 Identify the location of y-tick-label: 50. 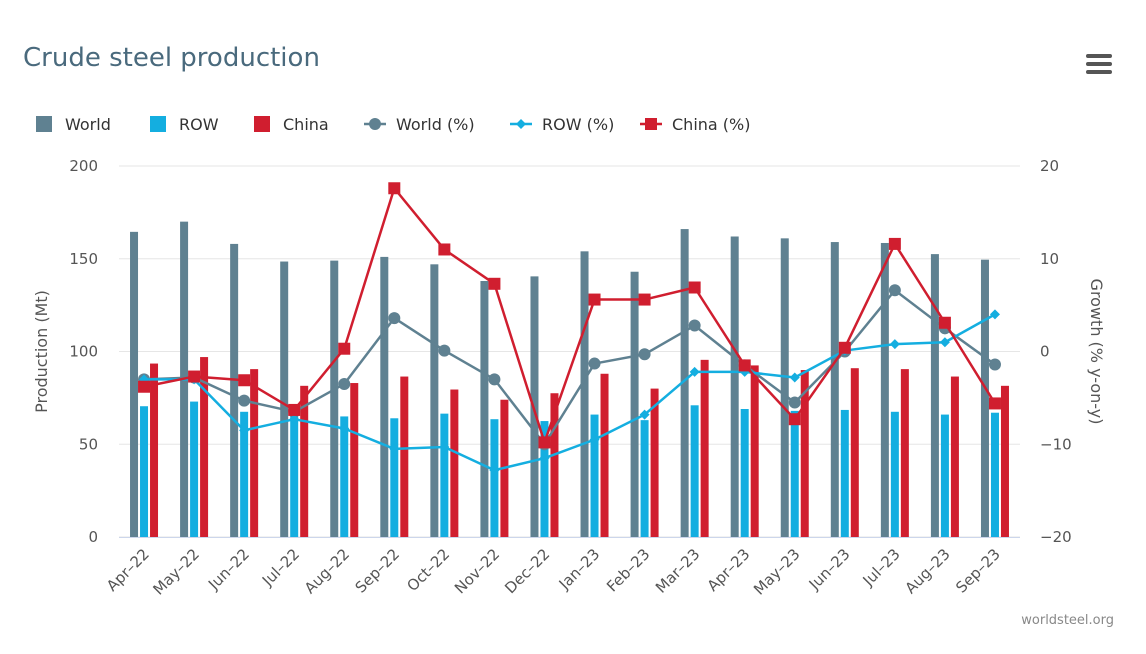
(88, 444).